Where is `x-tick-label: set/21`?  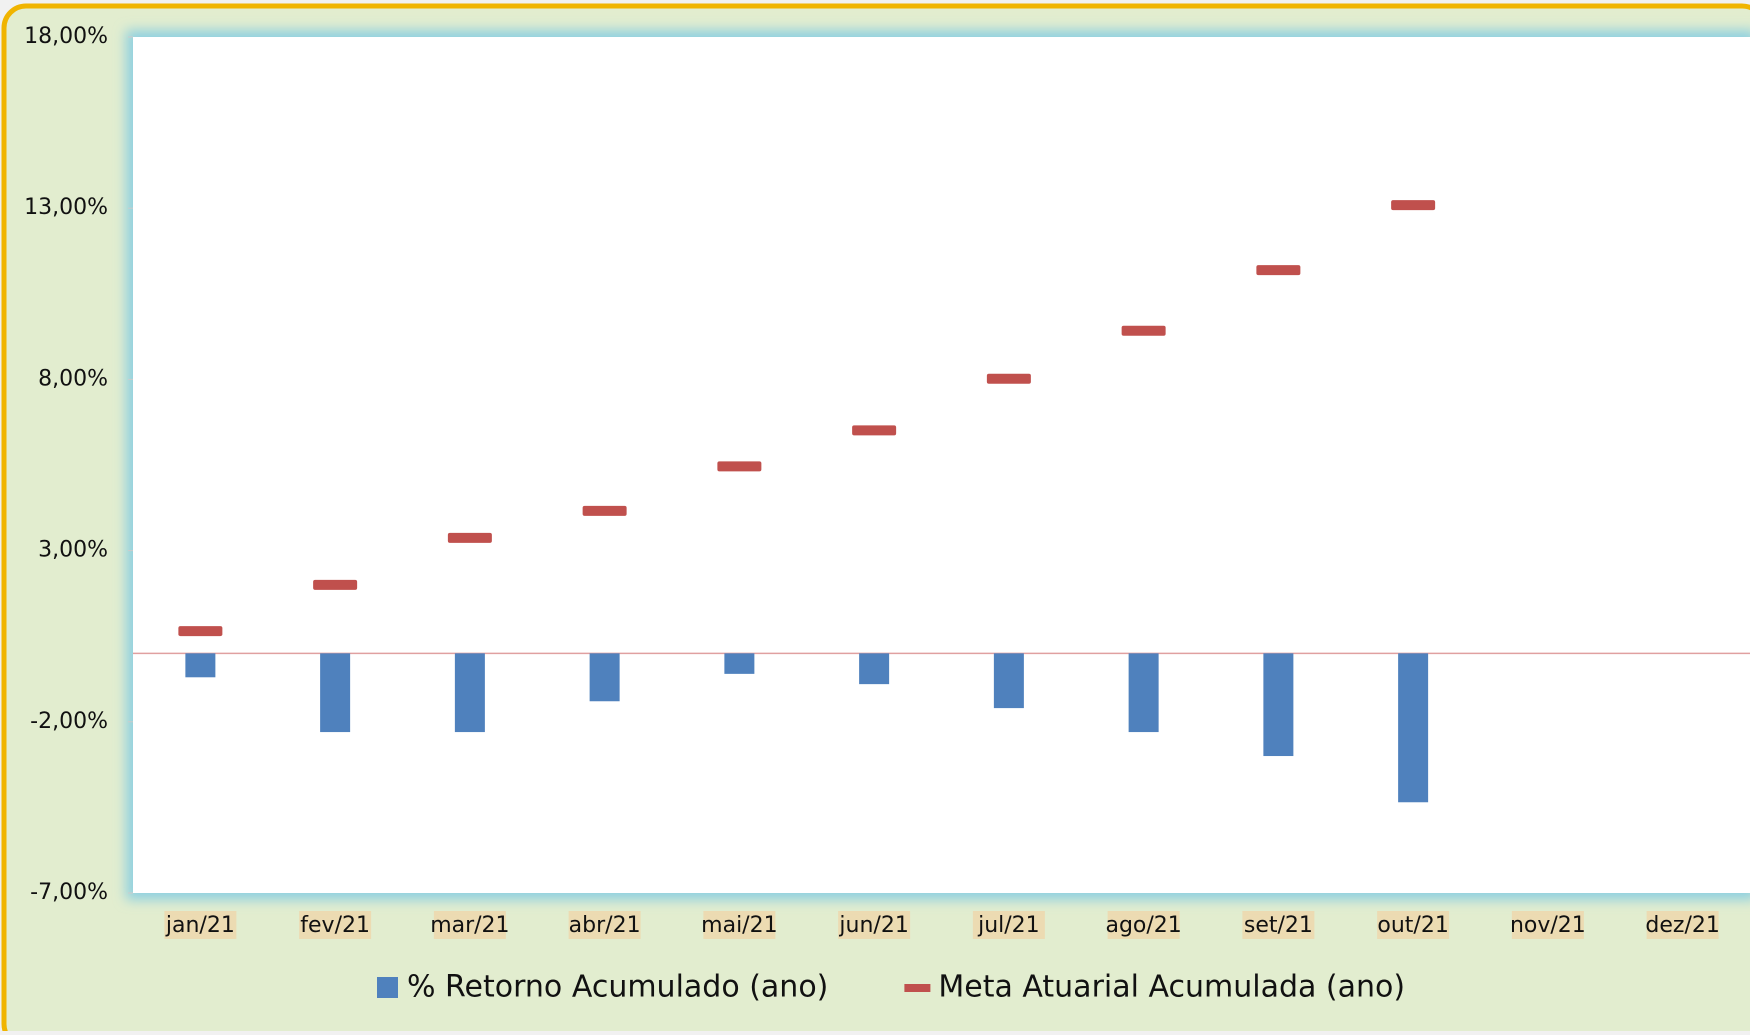
x-tick-label: set/21 is located at coordinates (1278, 925).